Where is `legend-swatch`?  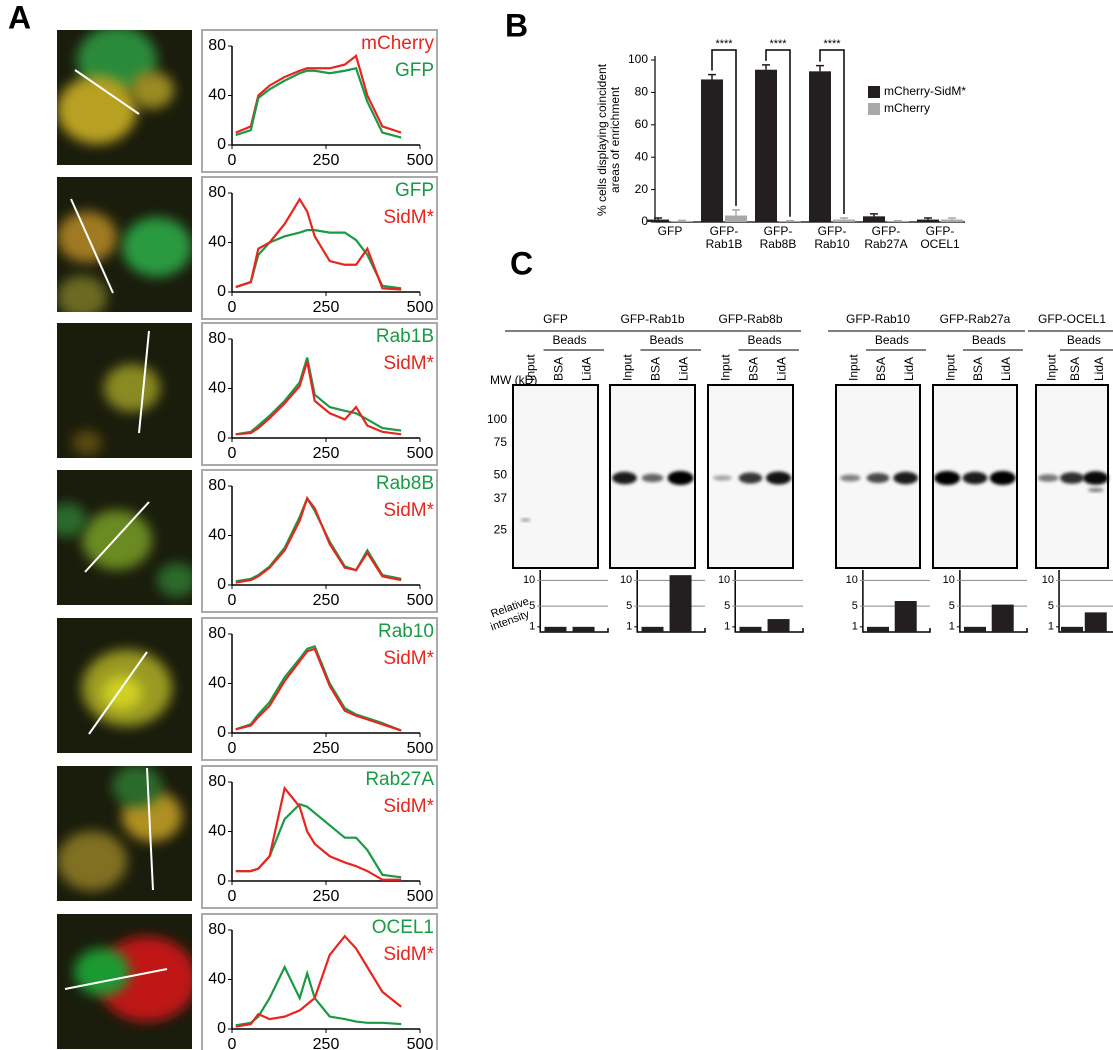
legend-swatch is located at coordinates (874, 109).